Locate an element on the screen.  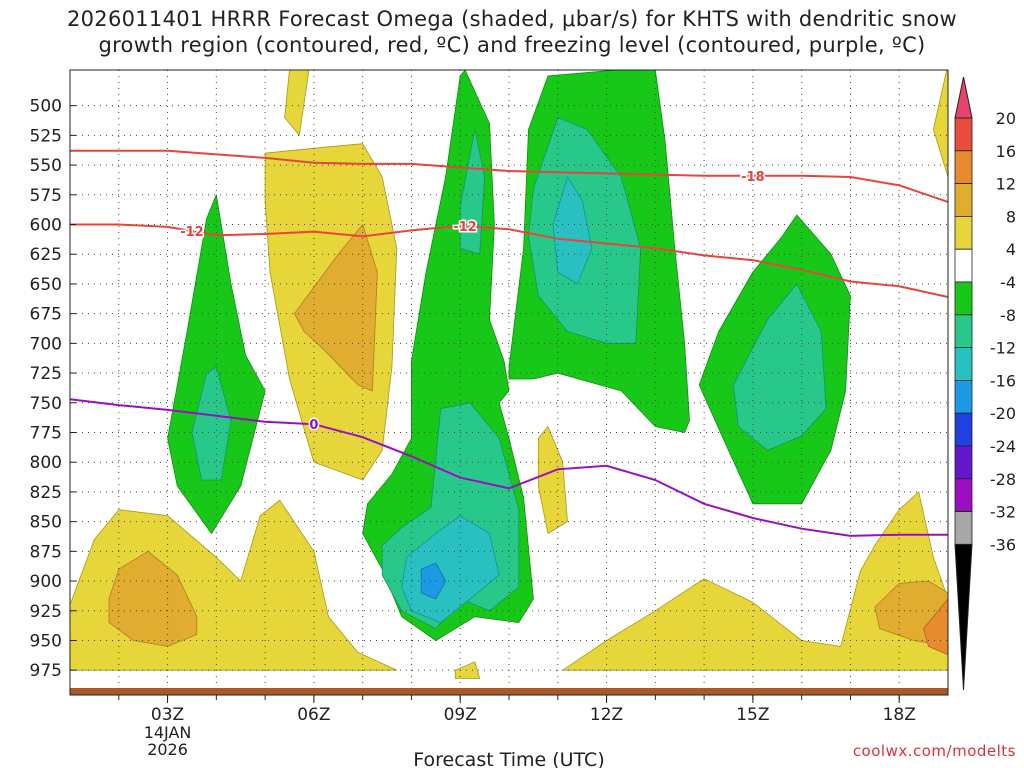
colorbar-label: -24 is located at coordinates (1003, 446).